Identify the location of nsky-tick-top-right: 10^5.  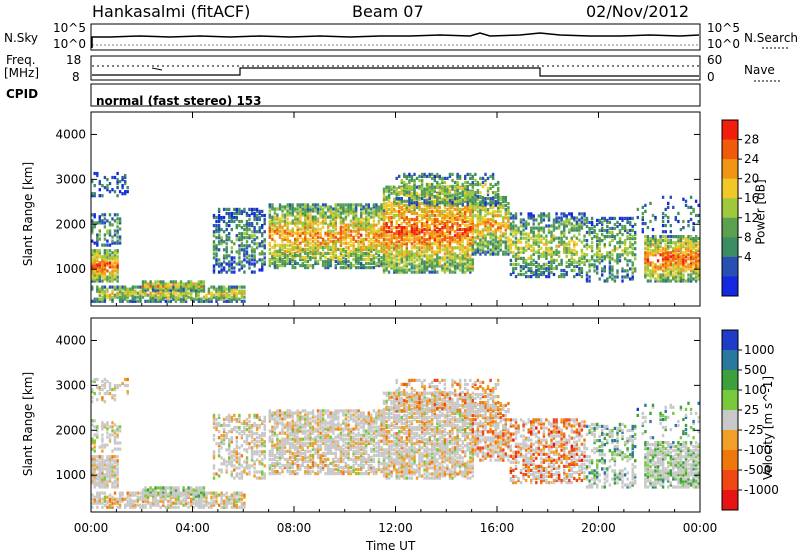
(723, 28).